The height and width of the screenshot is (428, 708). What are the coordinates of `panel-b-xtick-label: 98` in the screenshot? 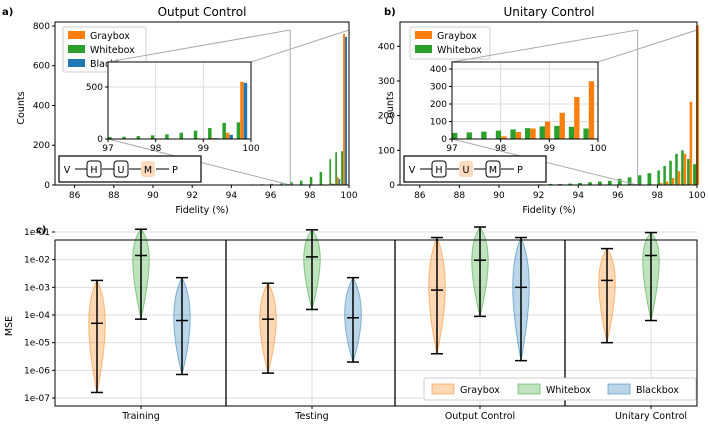 It's located at (658, 196).